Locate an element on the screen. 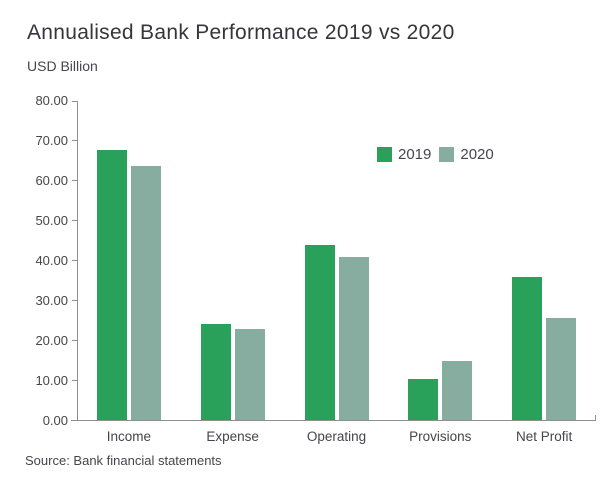 The image size is (600, 488). y-axis-tick-label: 20.00 is located at coordinates (51, 340).